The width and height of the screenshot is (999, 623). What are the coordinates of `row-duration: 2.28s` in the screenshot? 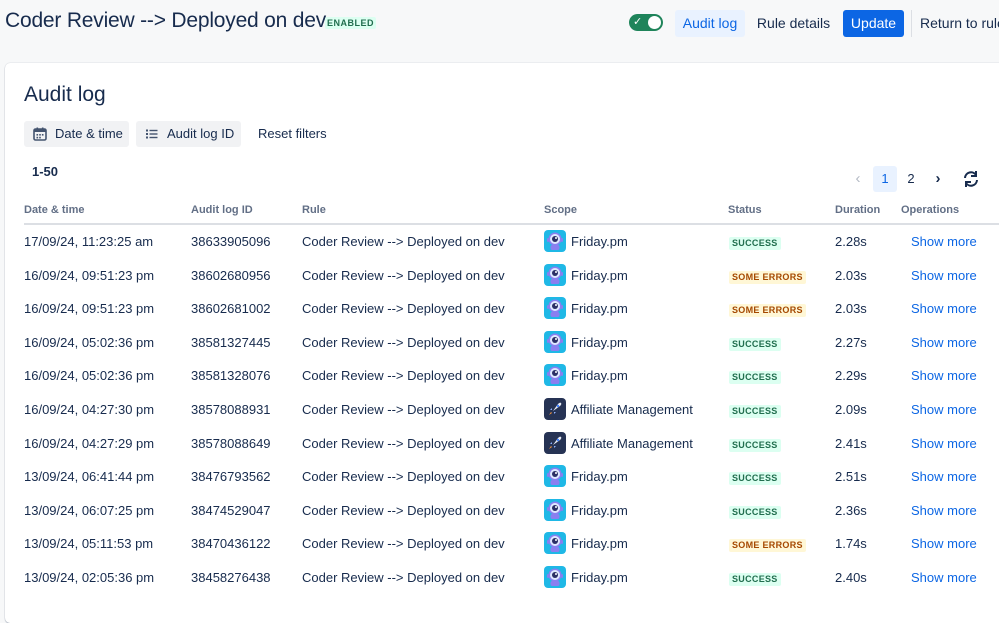 It's located at (851, 241).